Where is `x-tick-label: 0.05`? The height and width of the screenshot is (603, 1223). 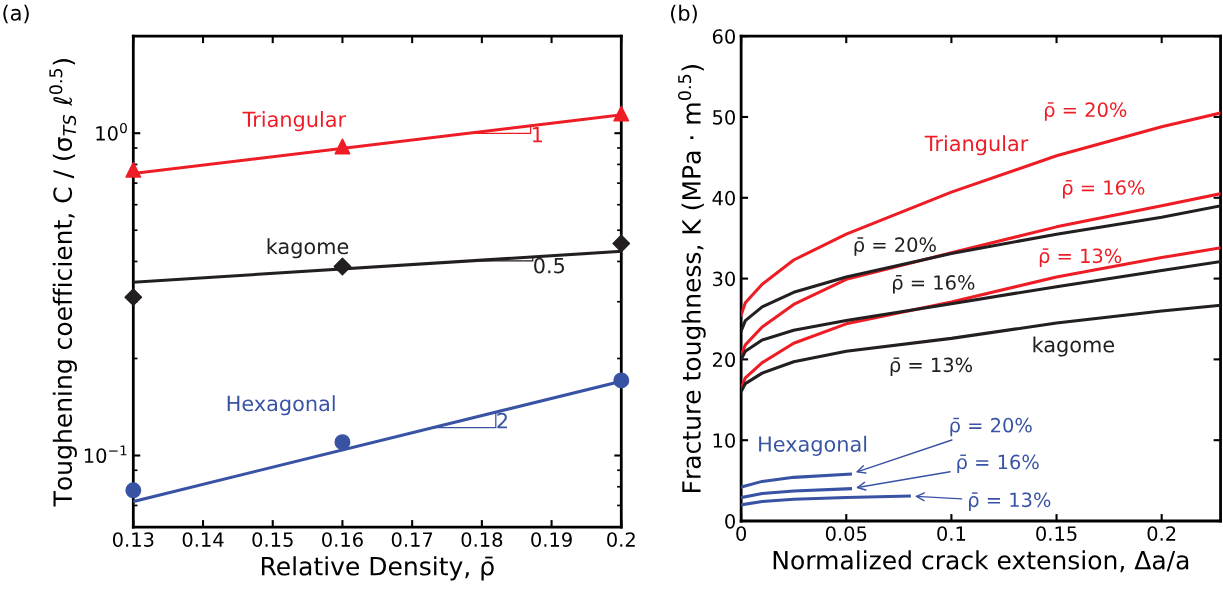
x-tick-label: 0.05 is located at coordinates (846, 533).